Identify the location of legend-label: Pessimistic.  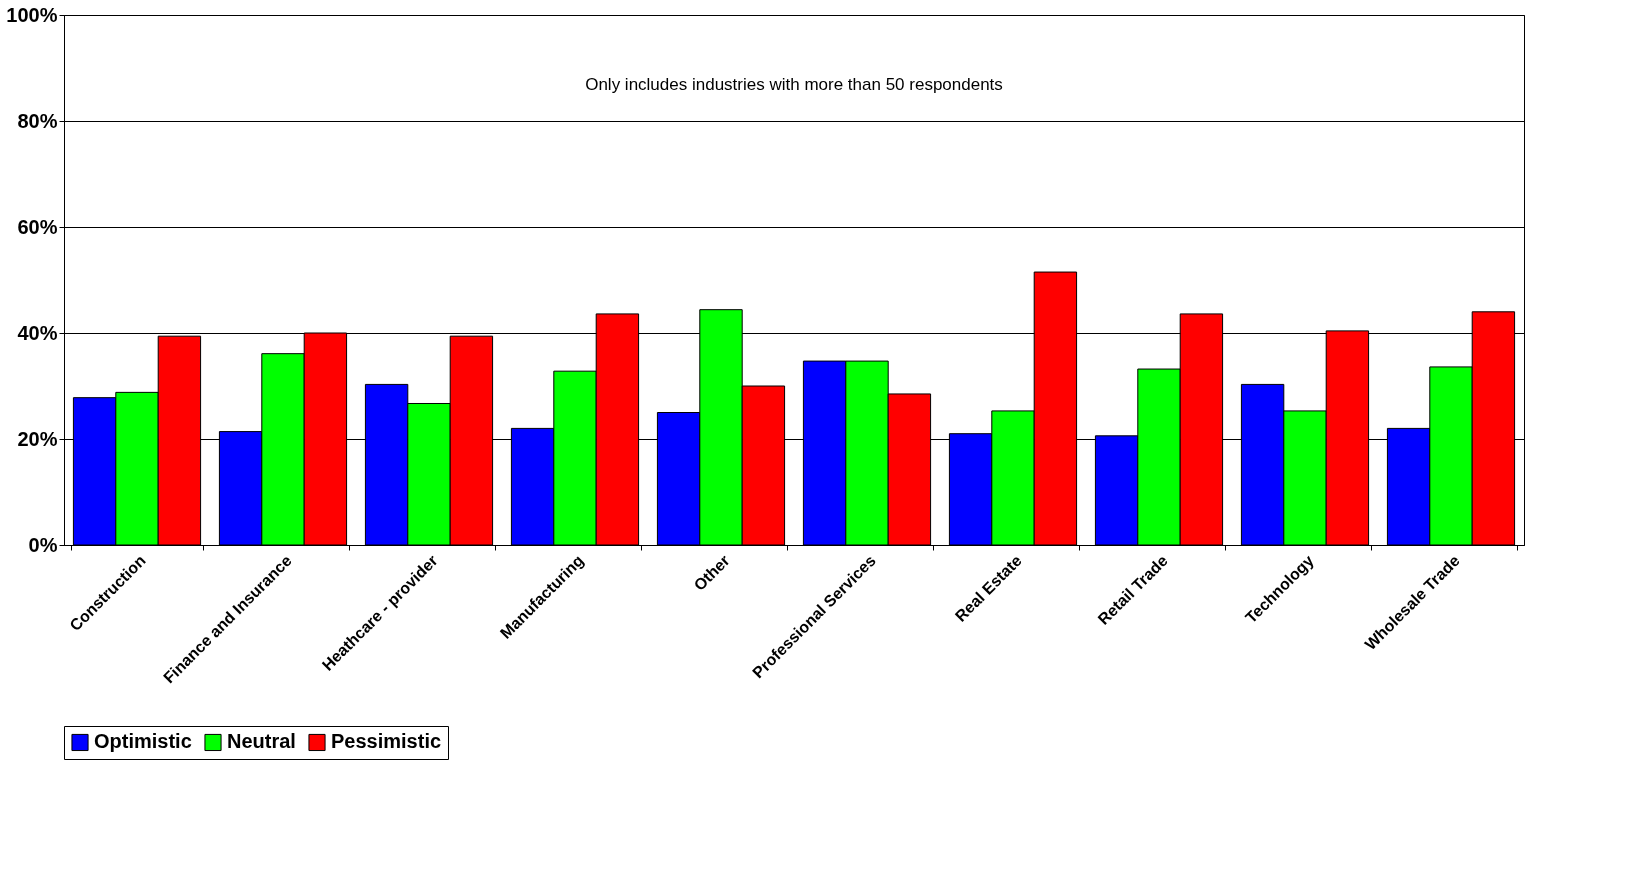
(386, 741).